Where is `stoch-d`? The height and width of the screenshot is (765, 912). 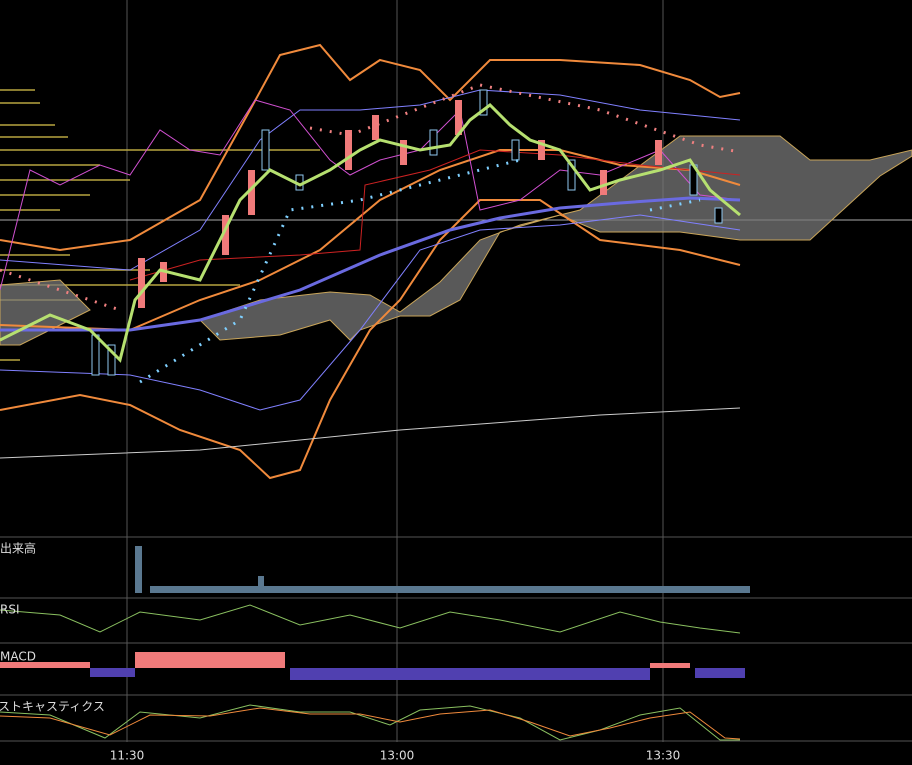 stoch-d is located at coordinates (370, 723).